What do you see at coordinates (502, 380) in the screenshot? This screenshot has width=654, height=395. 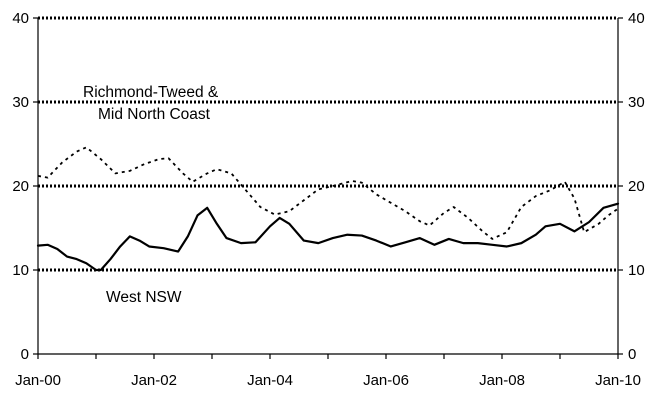 I see `x-tick-label-Jan-08: Jan-08` at bounding box center [502, 380].